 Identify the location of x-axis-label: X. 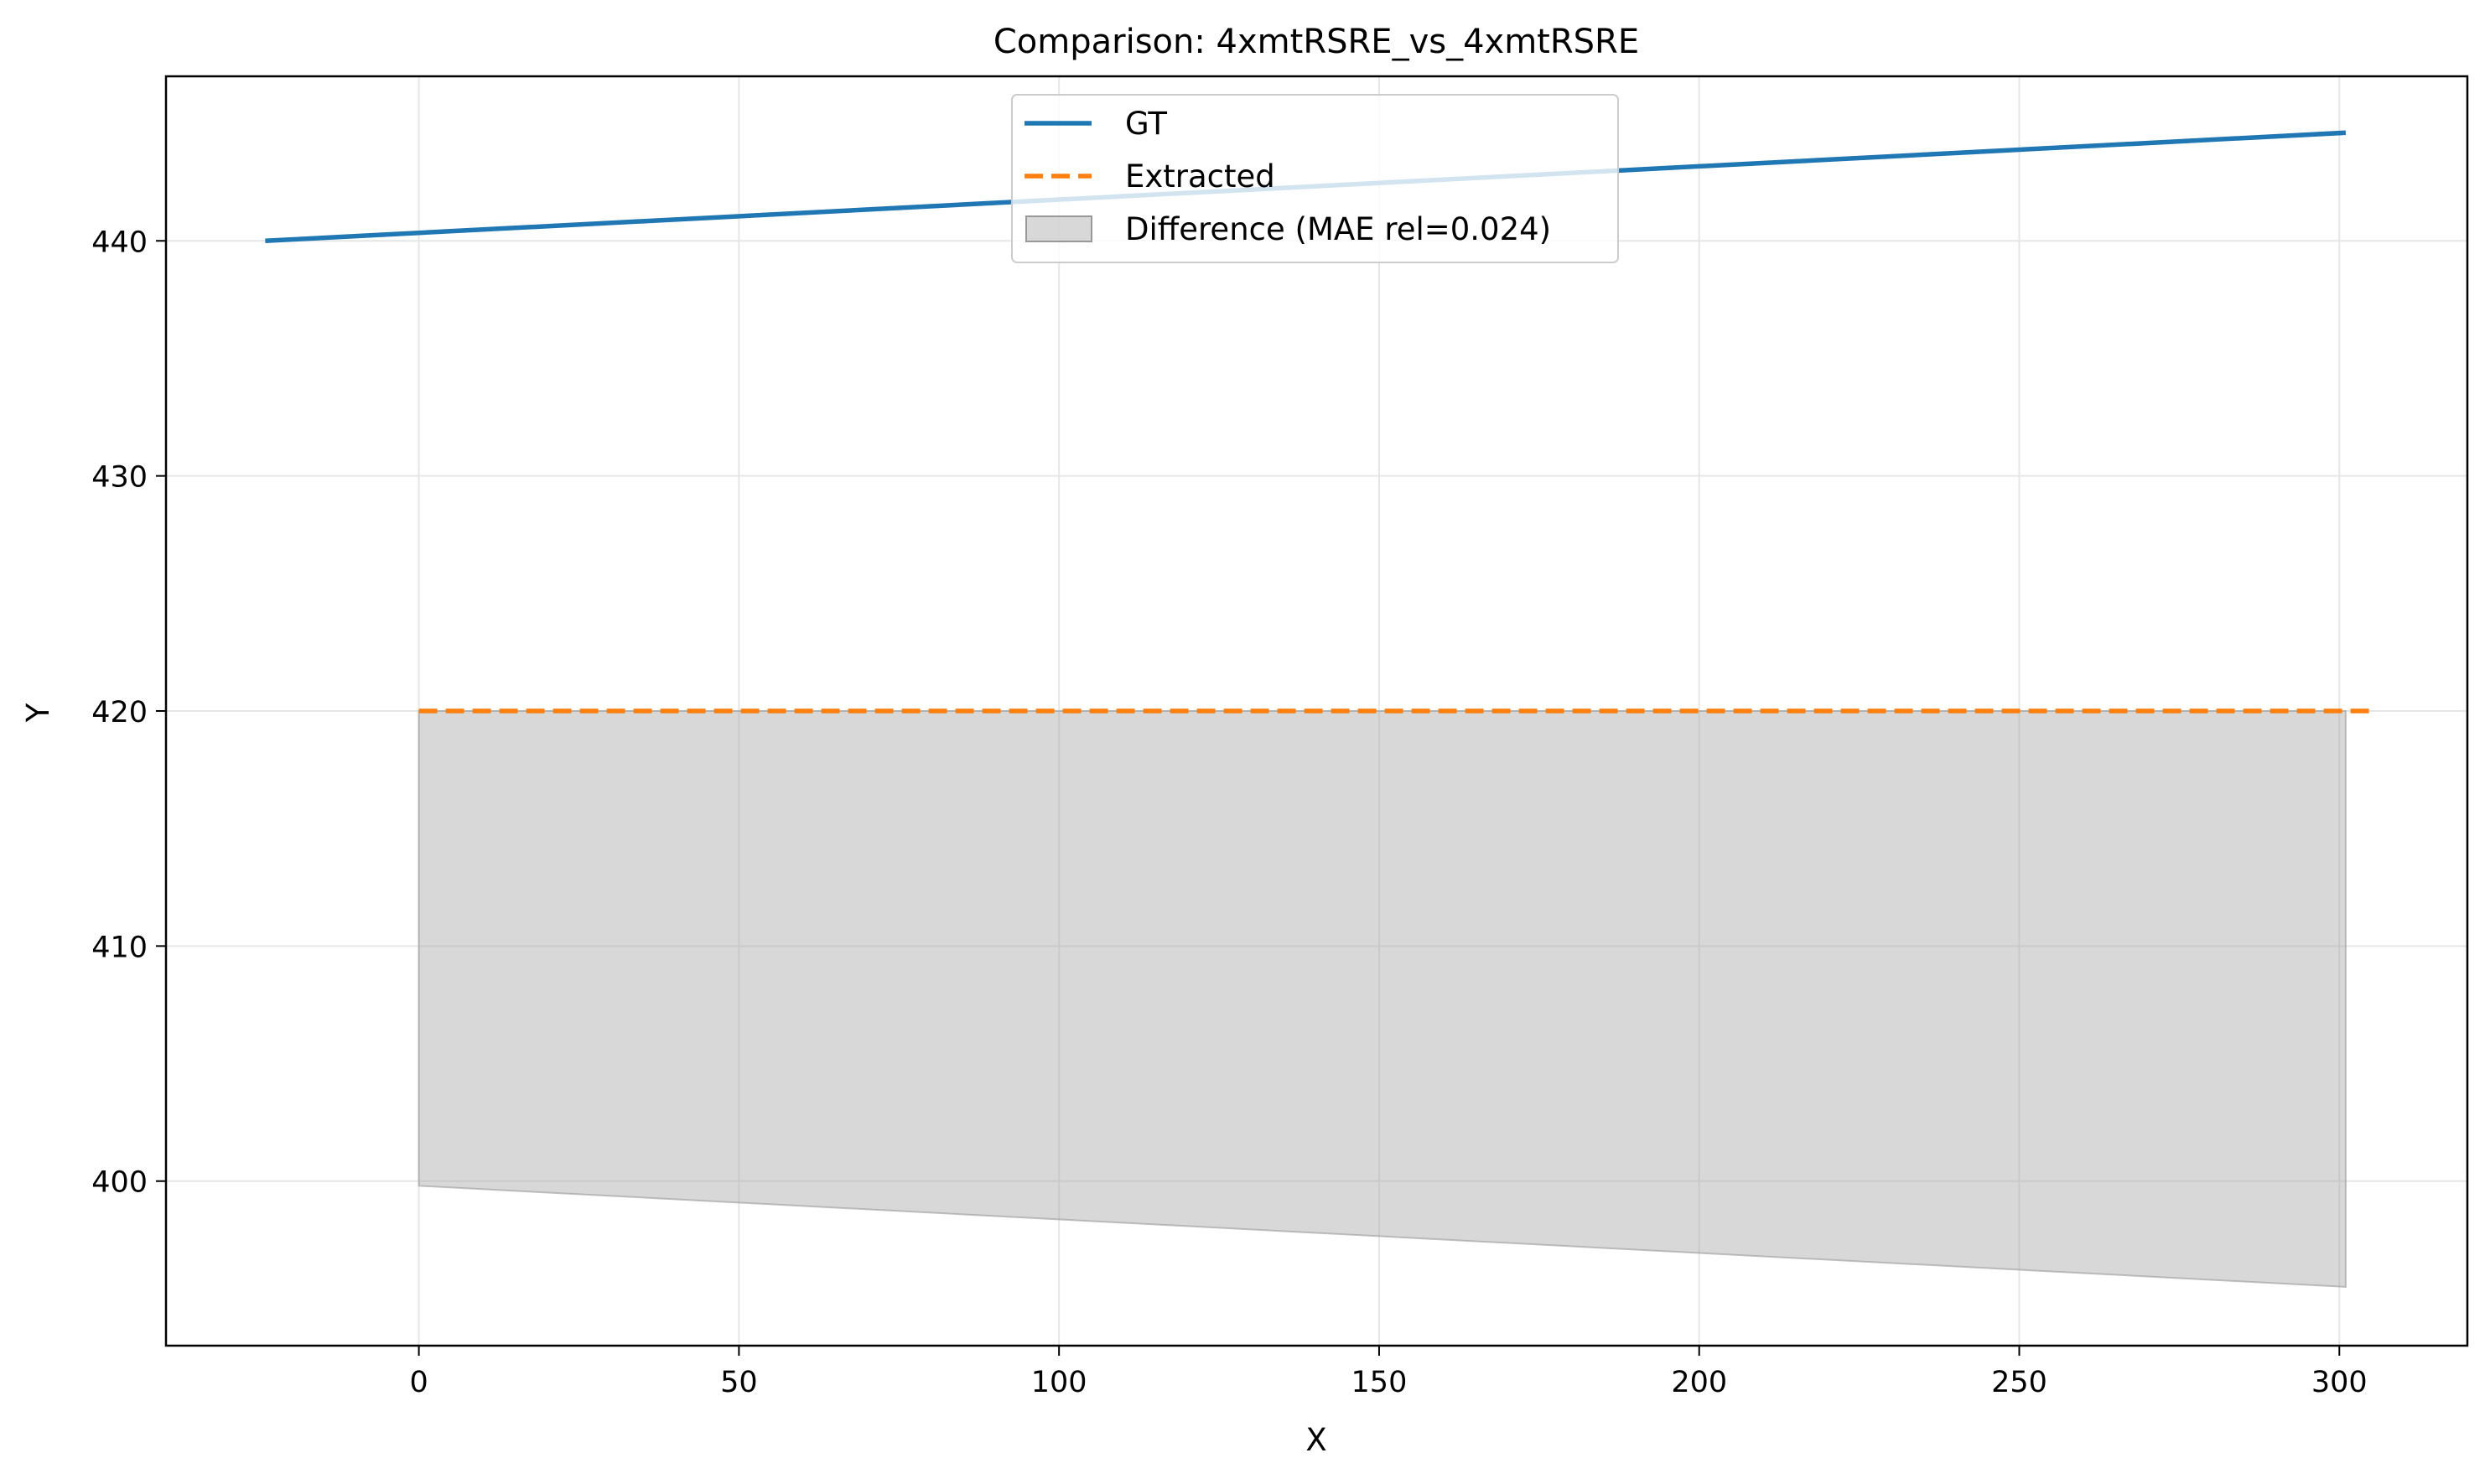
(1315, 1440).